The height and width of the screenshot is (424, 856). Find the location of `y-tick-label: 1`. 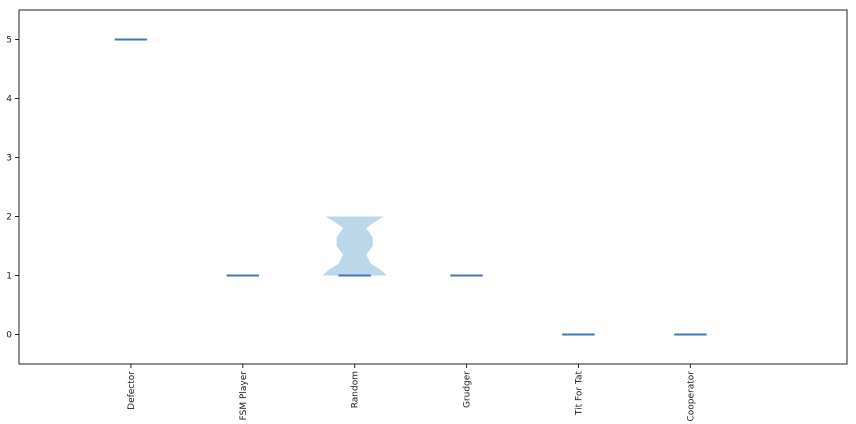

y-tick-label: 1 is located at coordinates (9, 277).